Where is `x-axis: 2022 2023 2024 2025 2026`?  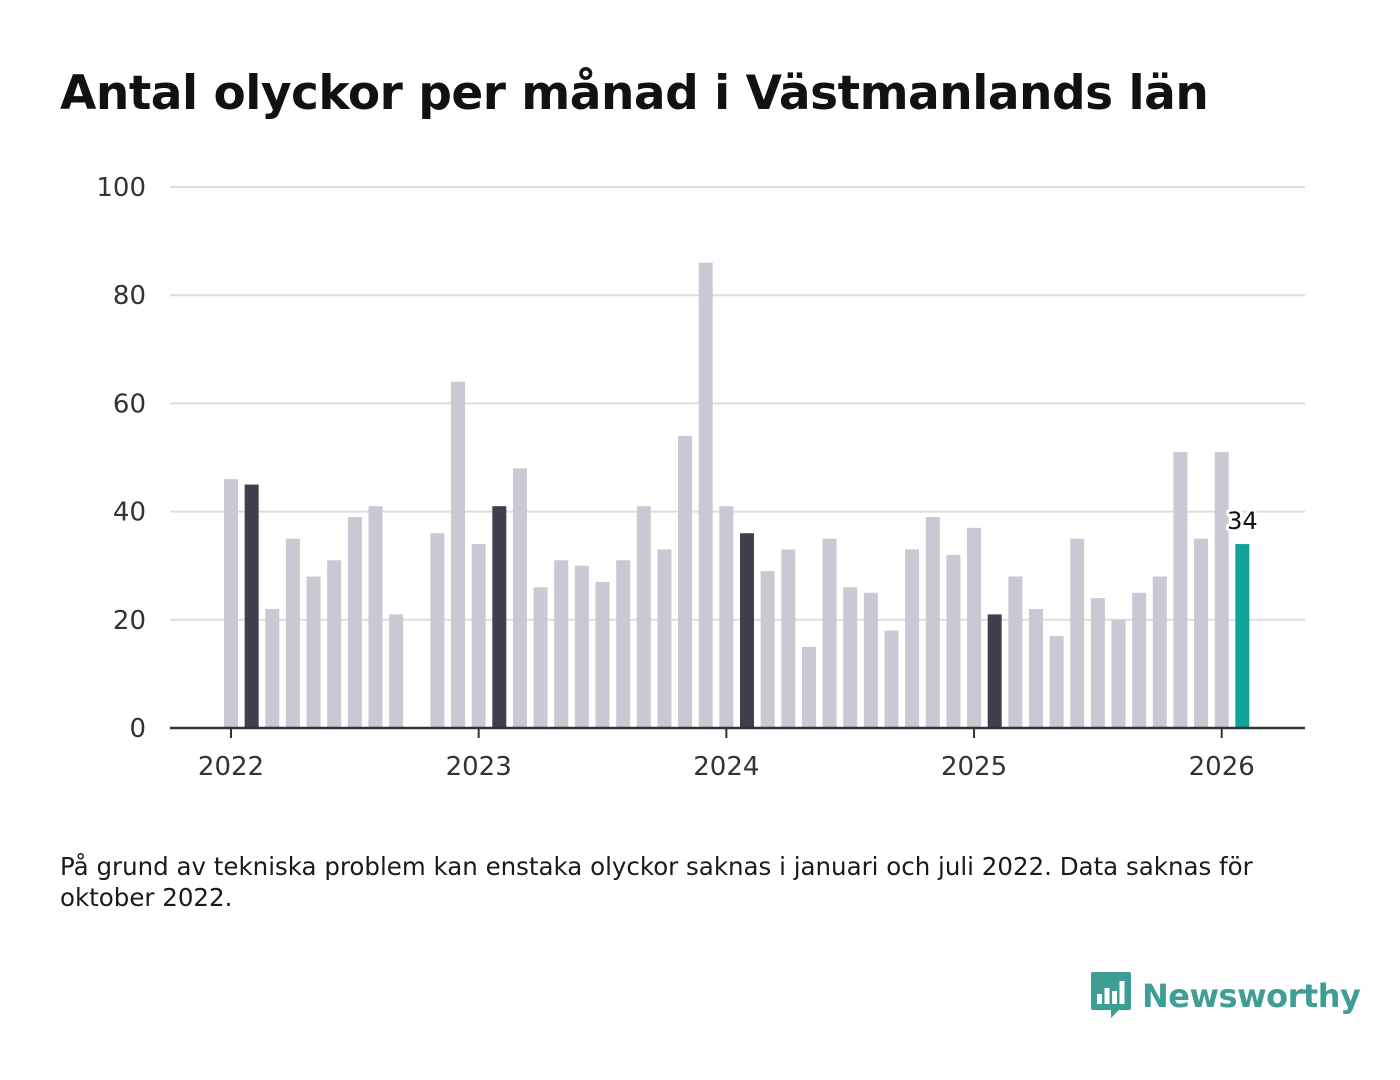
x-axis: 2022 2023 2024 2025 2026 is located at coordinates (737, 754).